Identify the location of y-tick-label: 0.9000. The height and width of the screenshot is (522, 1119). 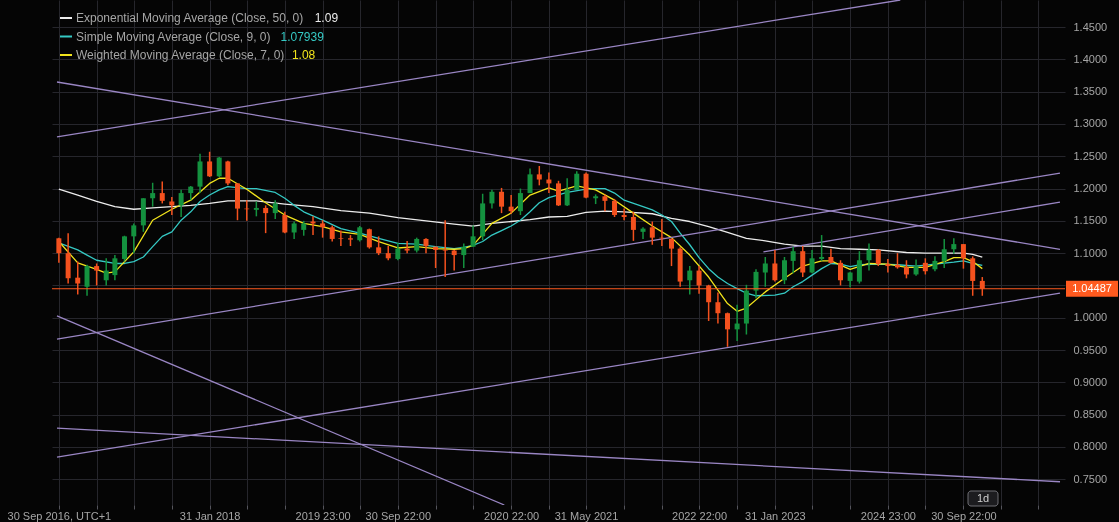
(1090, 381).